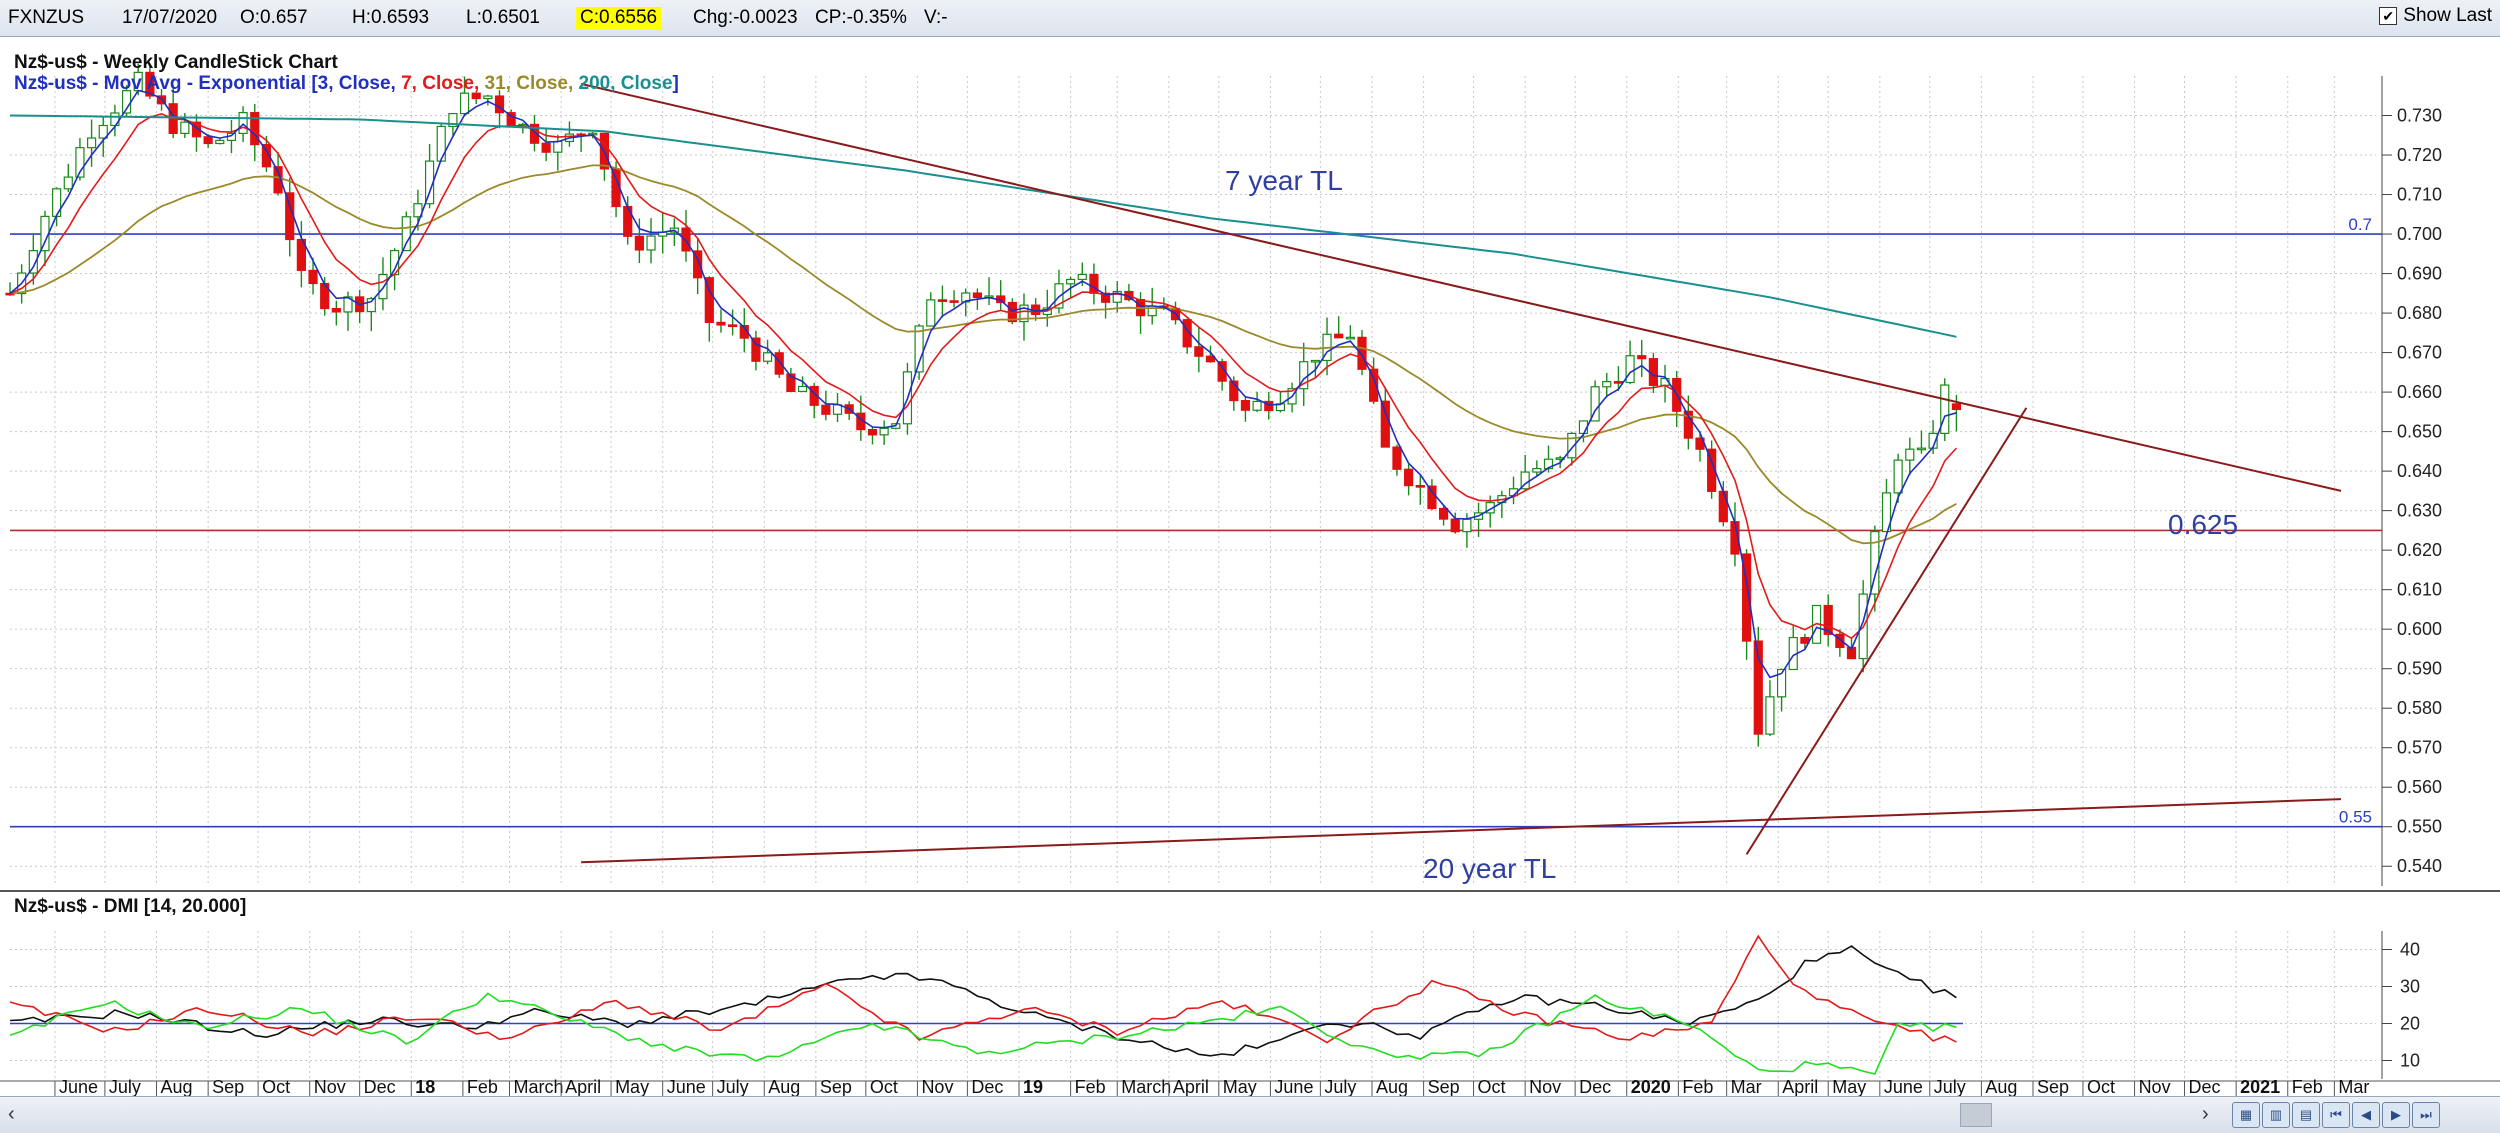 Image resolution: width=2500 pixels, height=1133 pixels. What do you see at coordinates (2410, 950) in the screenshot?
I see `dmi-tick-label: 40` at bounding box center [2410, 950].